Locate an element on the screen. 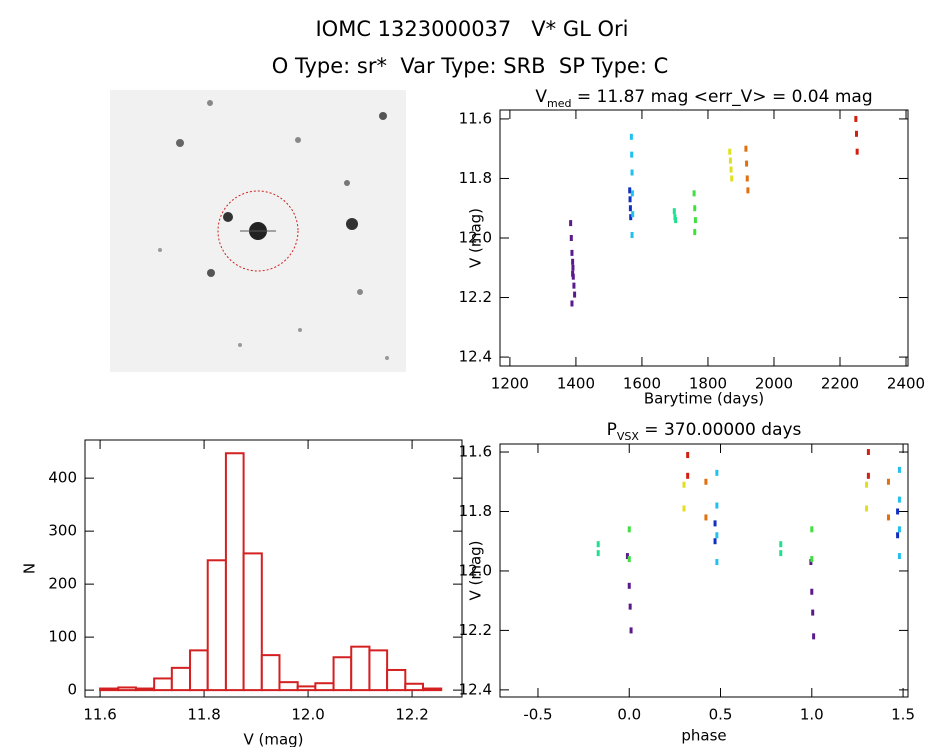 Image resolution: width=944 pixels, height=747 pixels. x-axis-label: V (mag) is located at coordinates (273, 739).